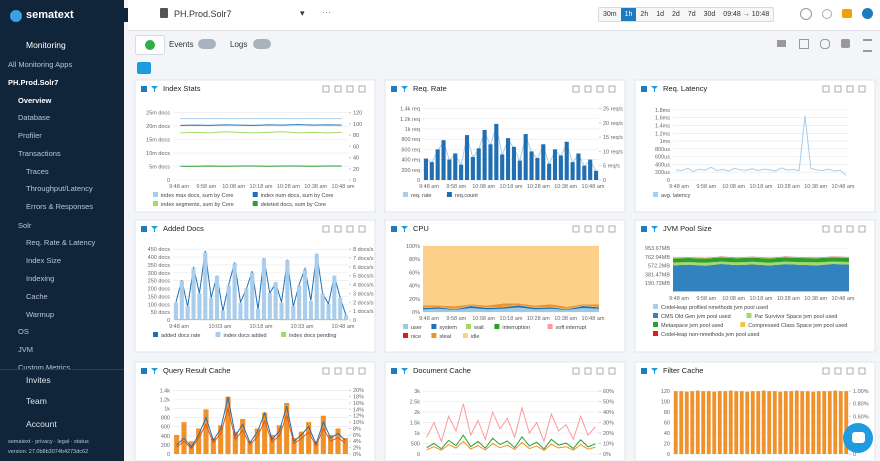 Image resolution: width=880 pixels, height=461 pixels. What do you see at coordinates (150, 45) in the screenshot?
I see `add-button` at bounding box center [150, 45].